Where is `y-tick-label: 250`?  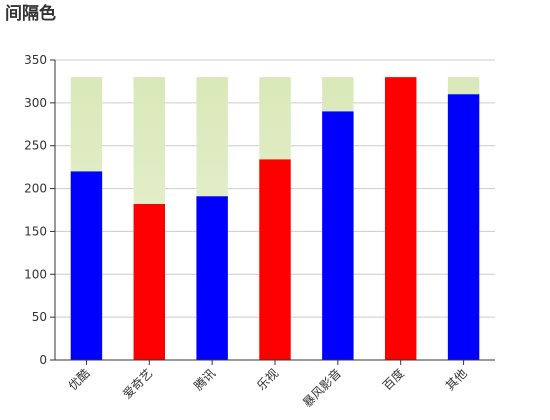
y-tick-label: 250 is located at coordinates (35, 146).